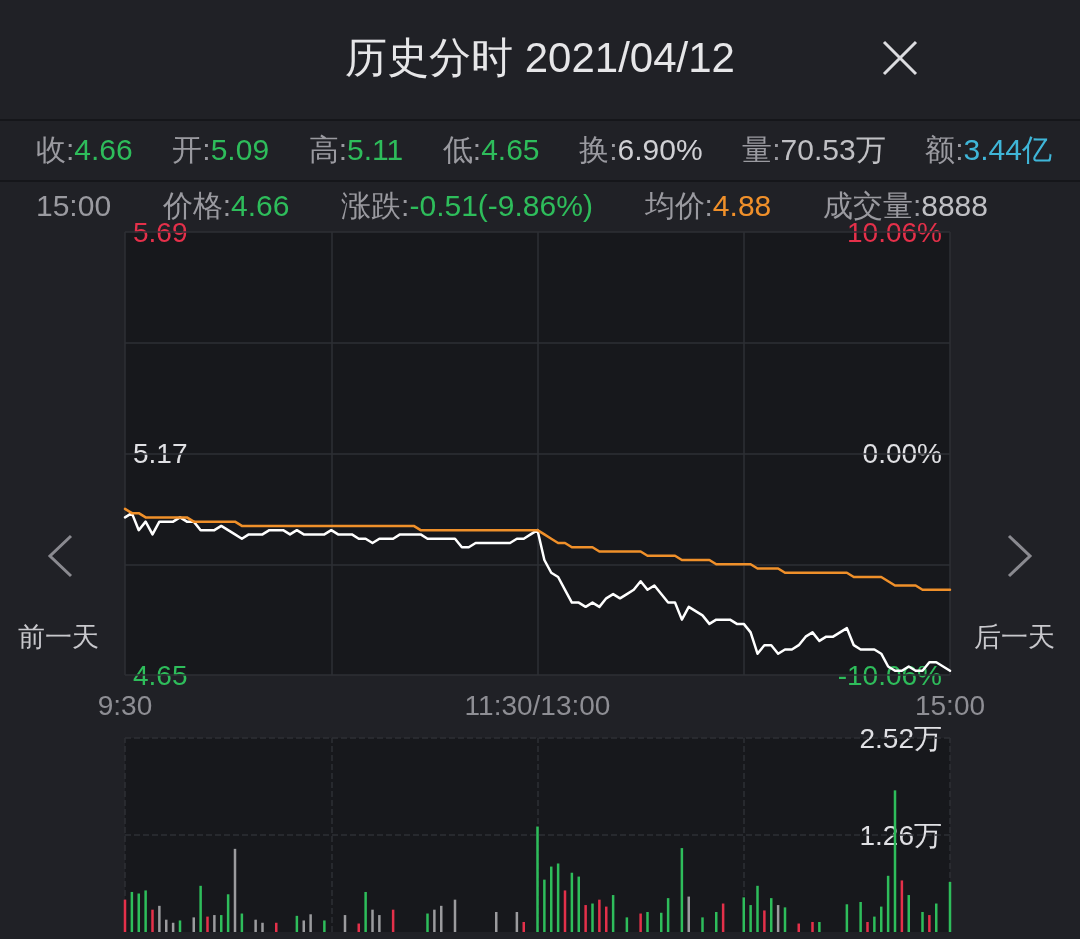  Describe the element at coordinates (84, 149) in the screenshot. I see `text: 收:4.66` at that location.